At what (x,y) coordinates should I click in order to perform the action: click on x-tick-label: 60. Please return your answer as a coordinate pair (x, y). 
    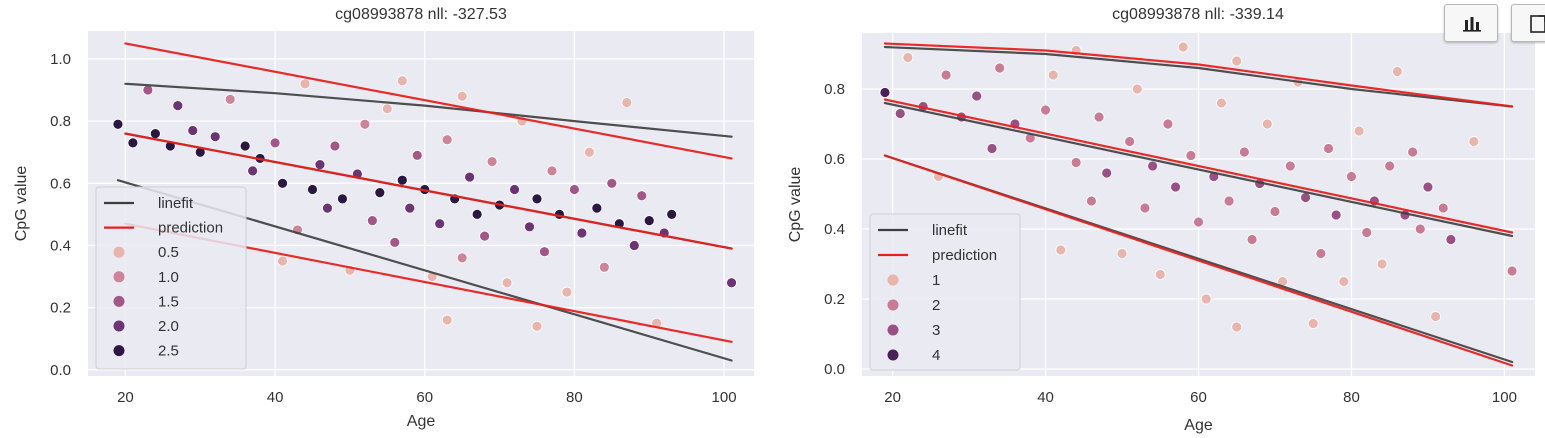
    Looking at the image, I should click on (1198, 397).